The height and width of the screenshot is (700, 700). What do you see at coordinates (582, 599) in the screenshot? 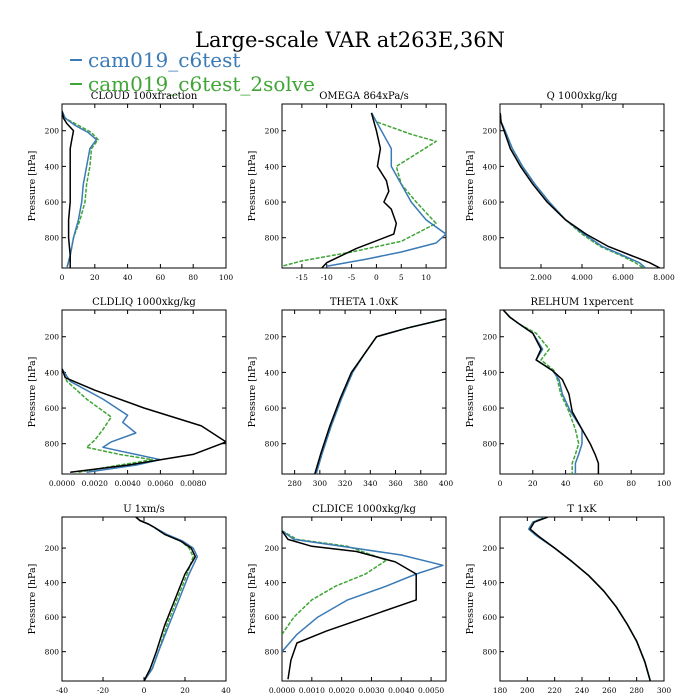
I see `chart-9-frame` at bounding box center [582, 599].